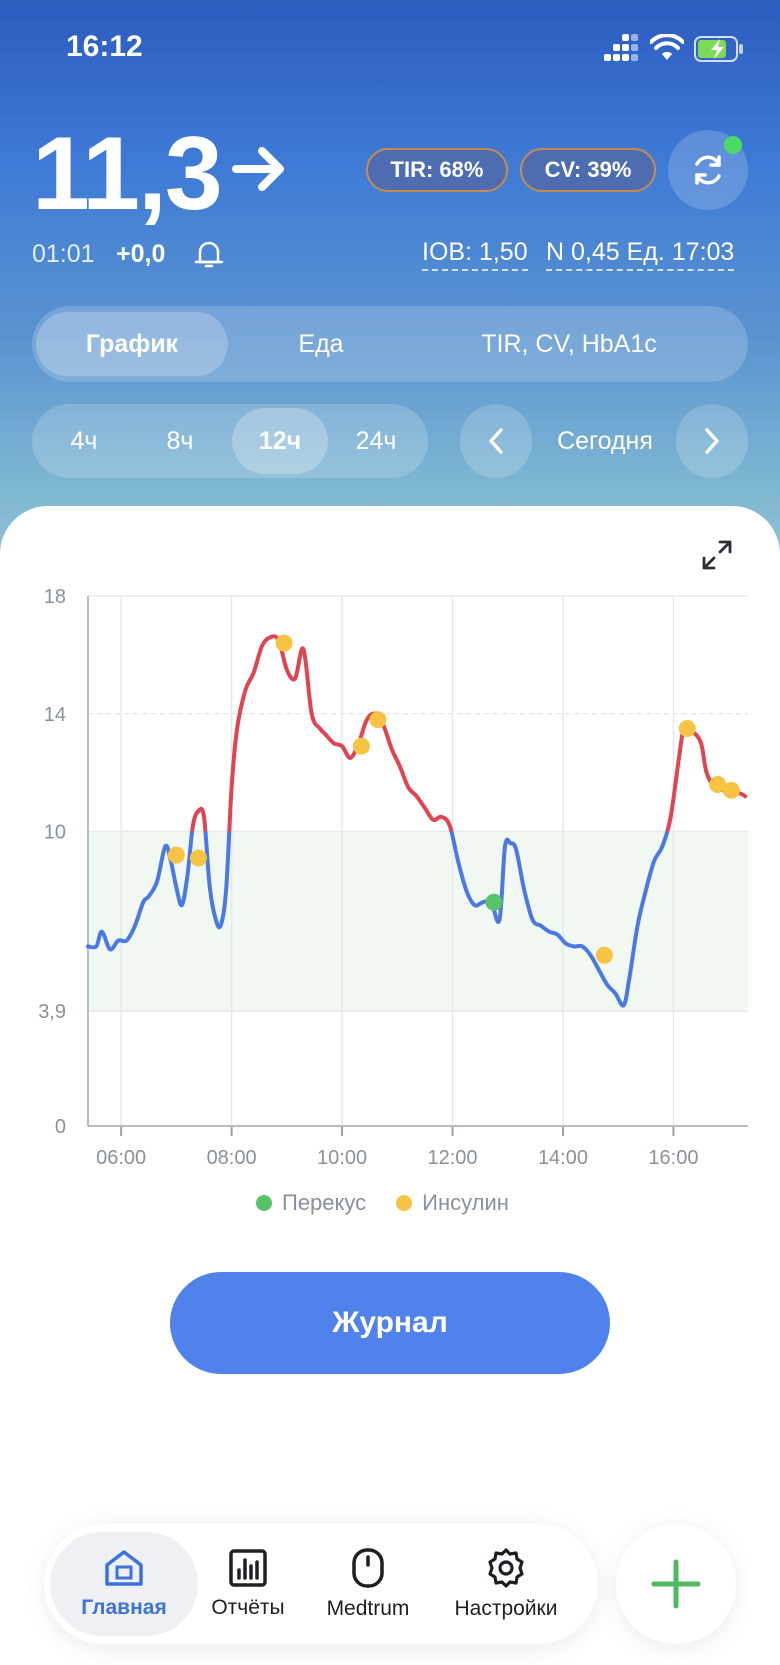  I want to click on nav-settings: Настройки, so click(506, 1584).